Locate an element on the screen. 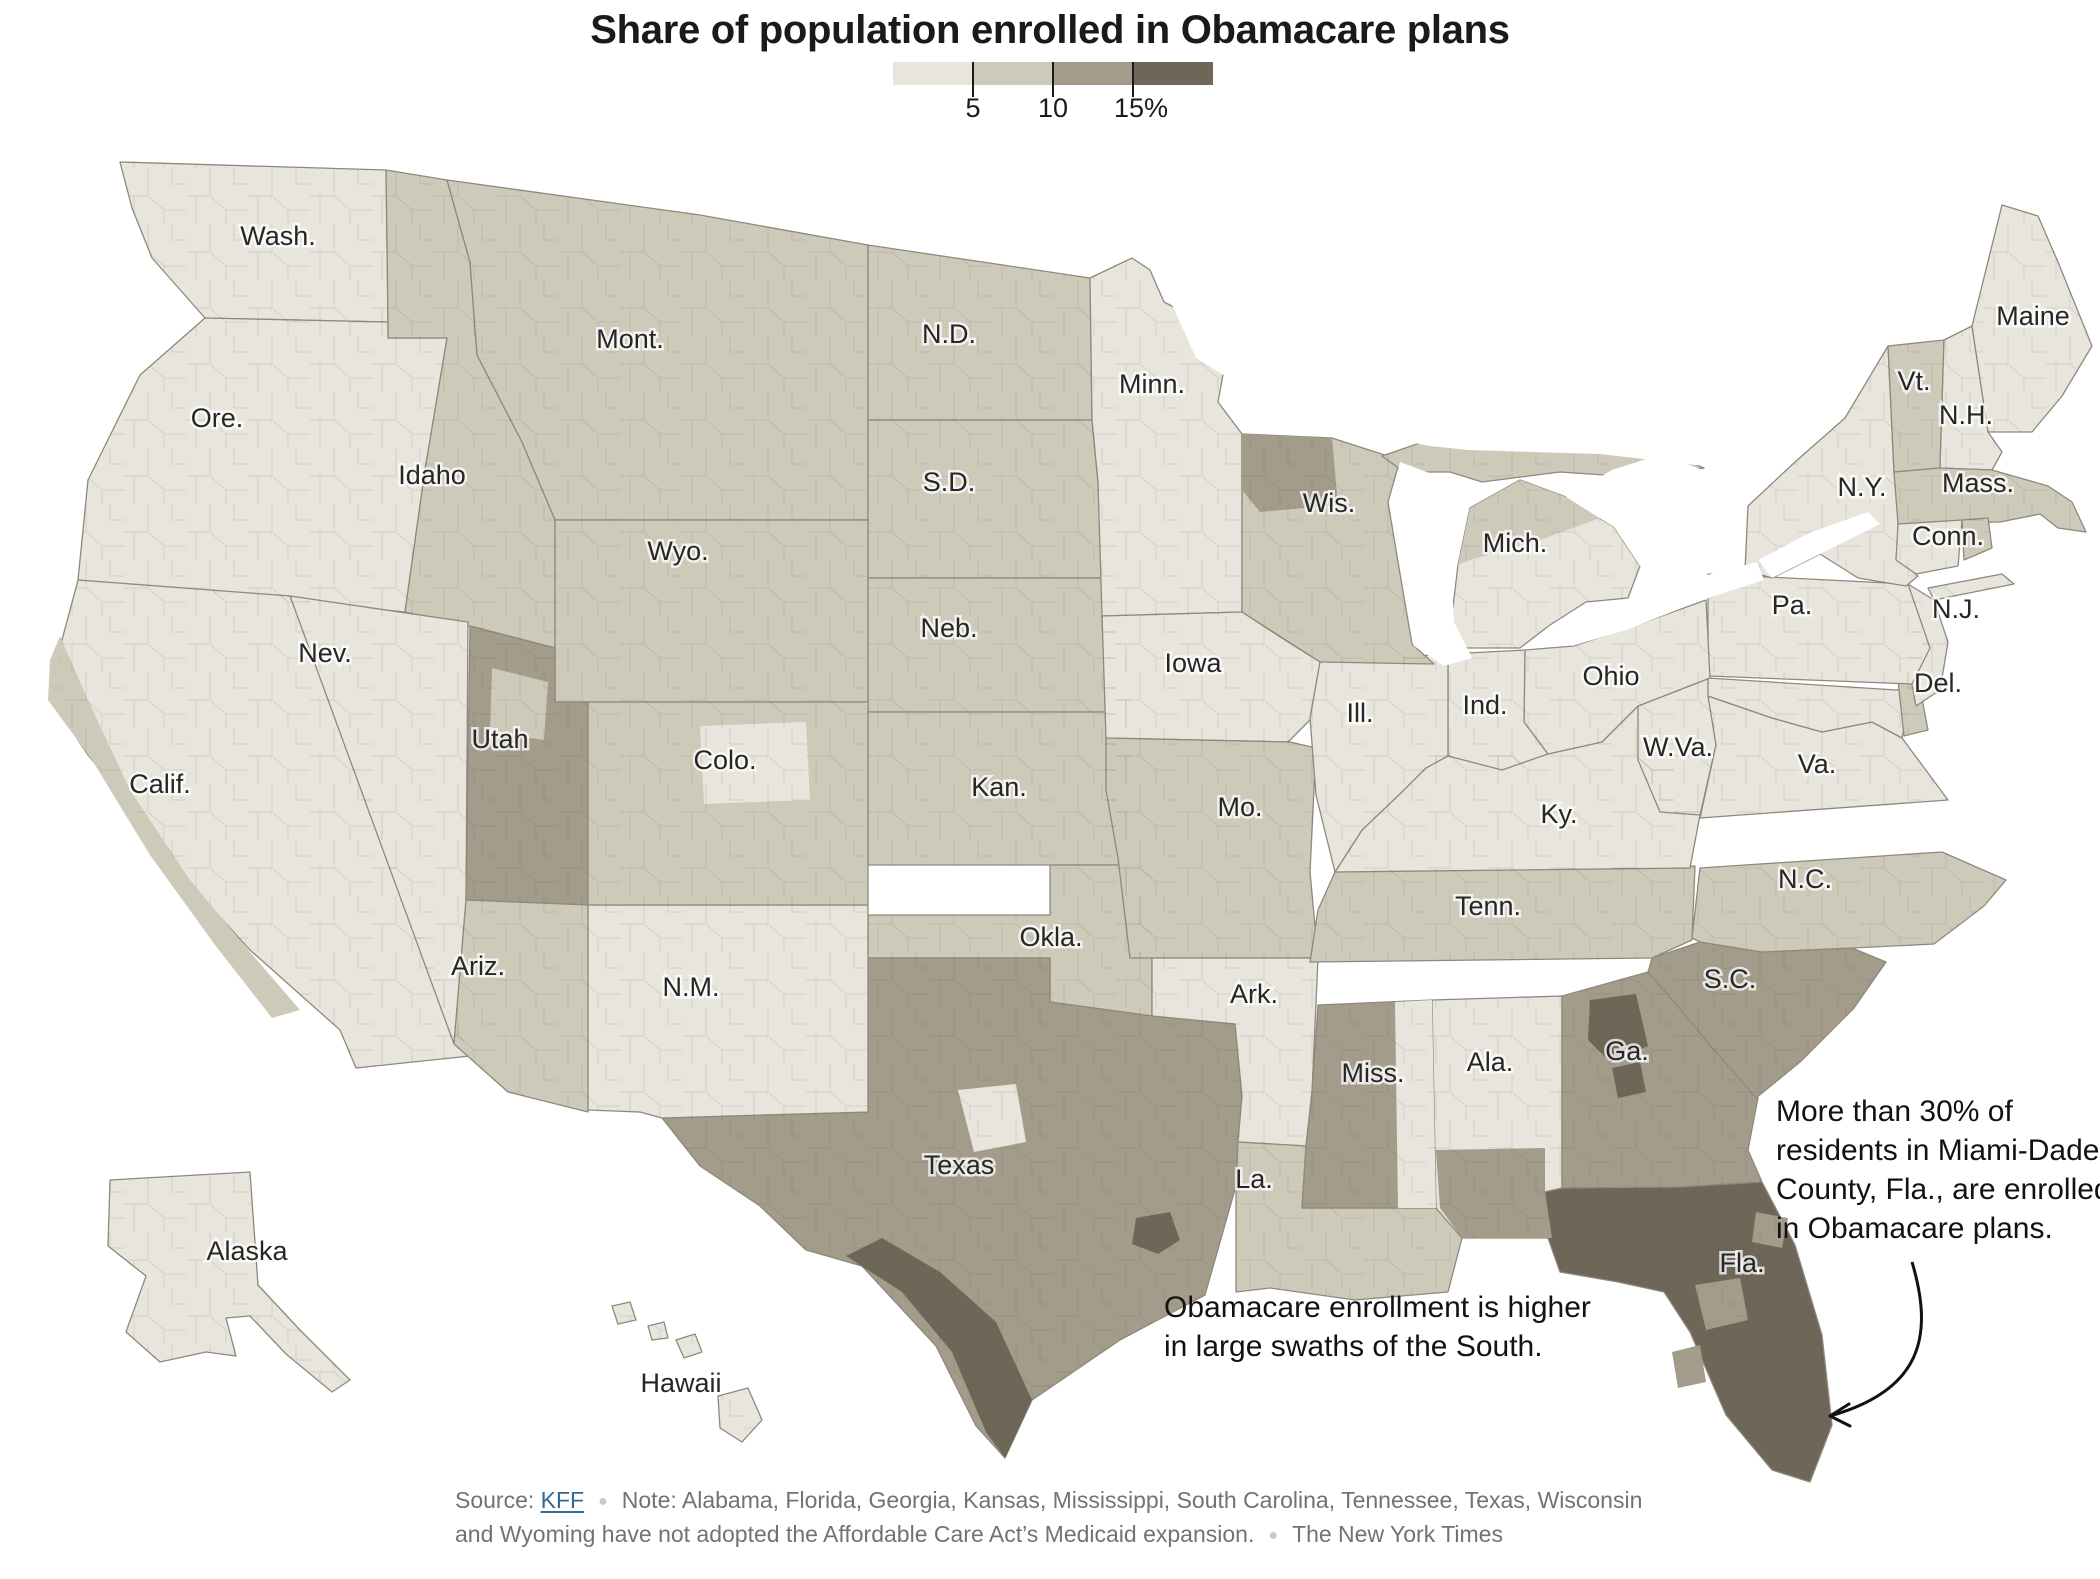  lake-ontario is located at coordinates (1819, 545).